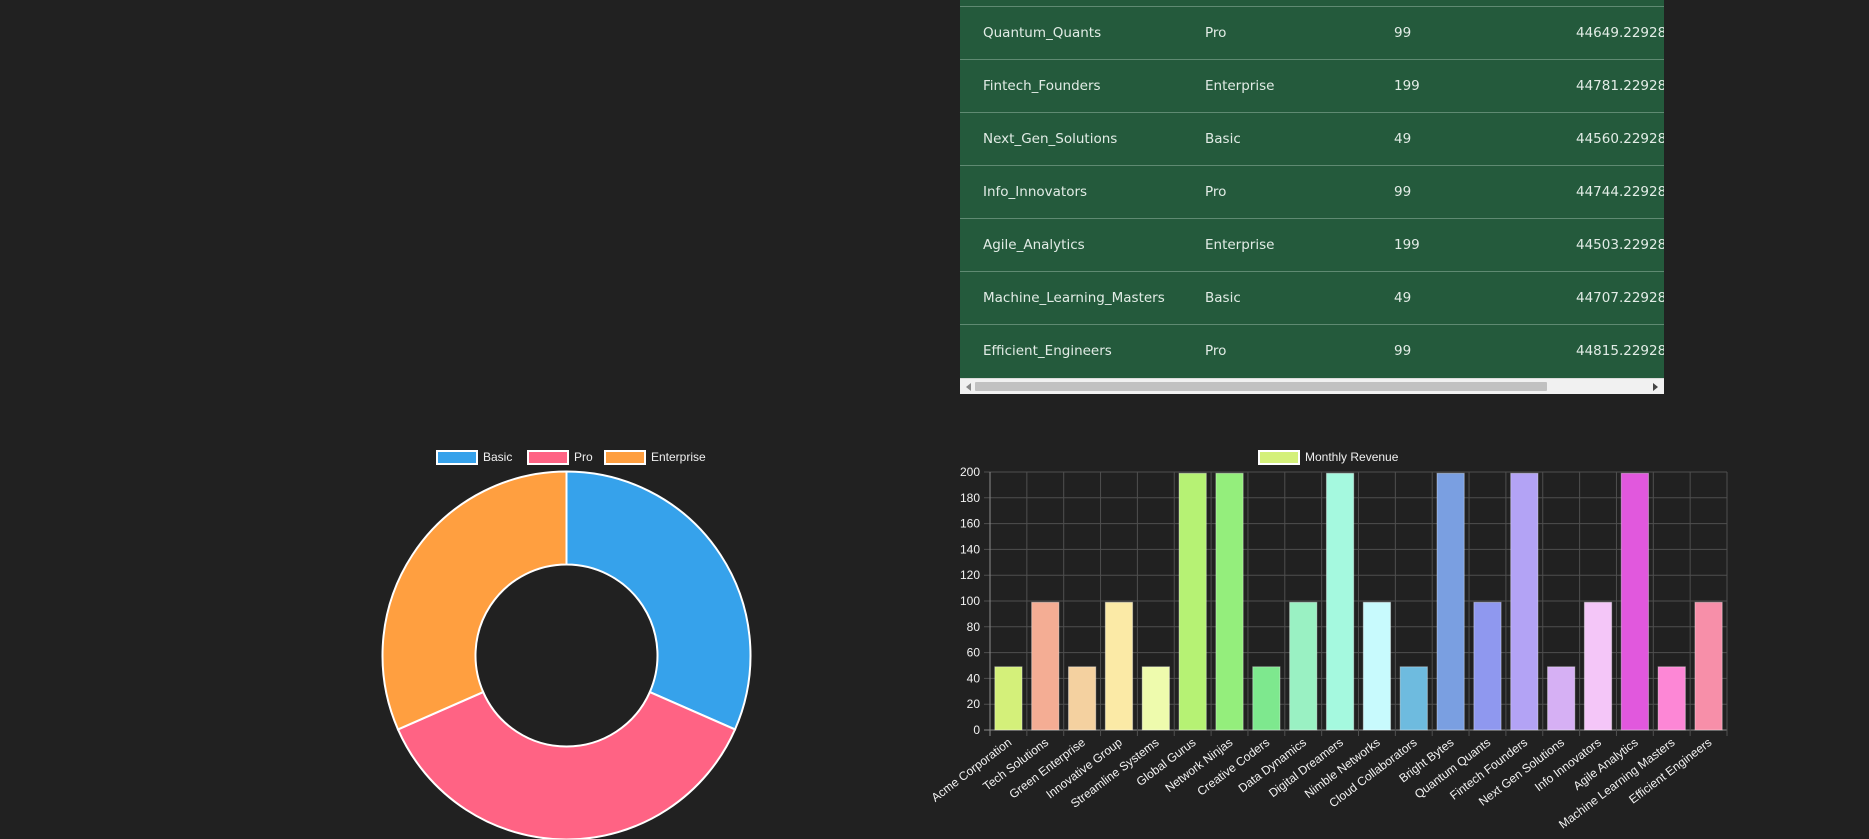  Describe the element at coordinates (678, 457) in the screenshot. I see `legend-label: Enterprise` at that location.